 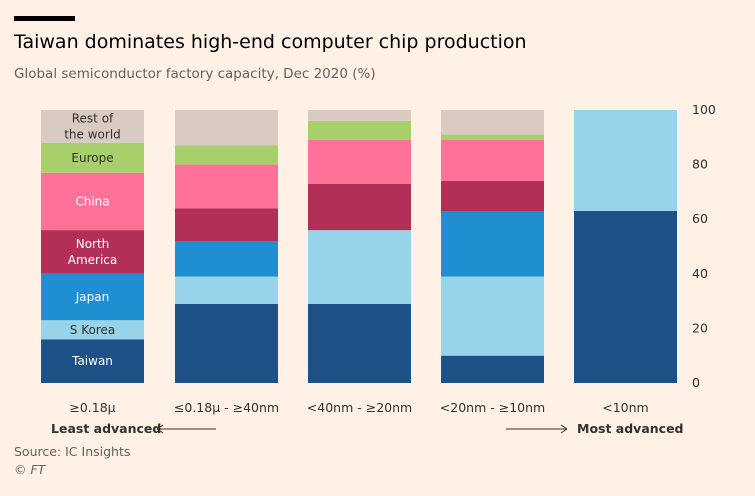 I want to click on bar-10nm-taiwan, so click(x=625, y=297).